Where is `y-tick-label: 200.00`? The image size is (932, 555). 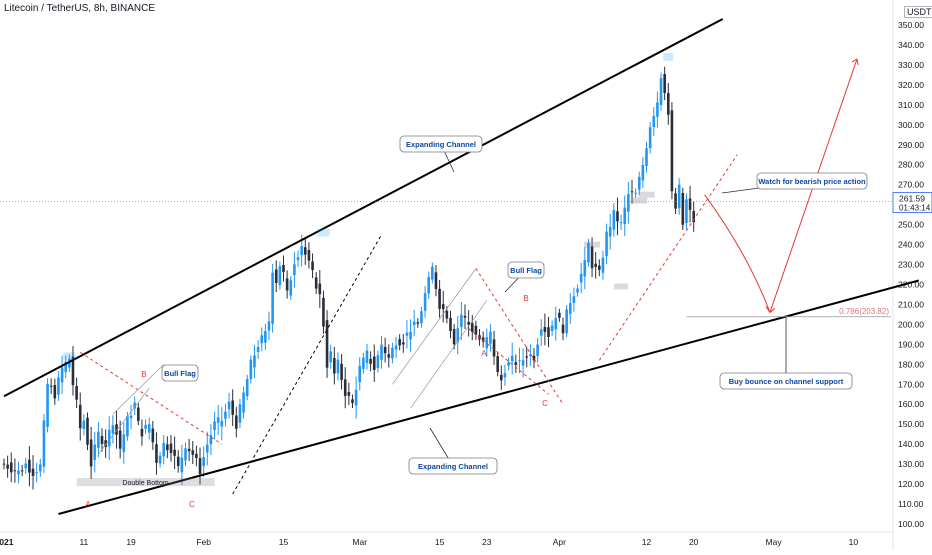 y-tick-label: 200.00 is located at coordinates (911, 324).